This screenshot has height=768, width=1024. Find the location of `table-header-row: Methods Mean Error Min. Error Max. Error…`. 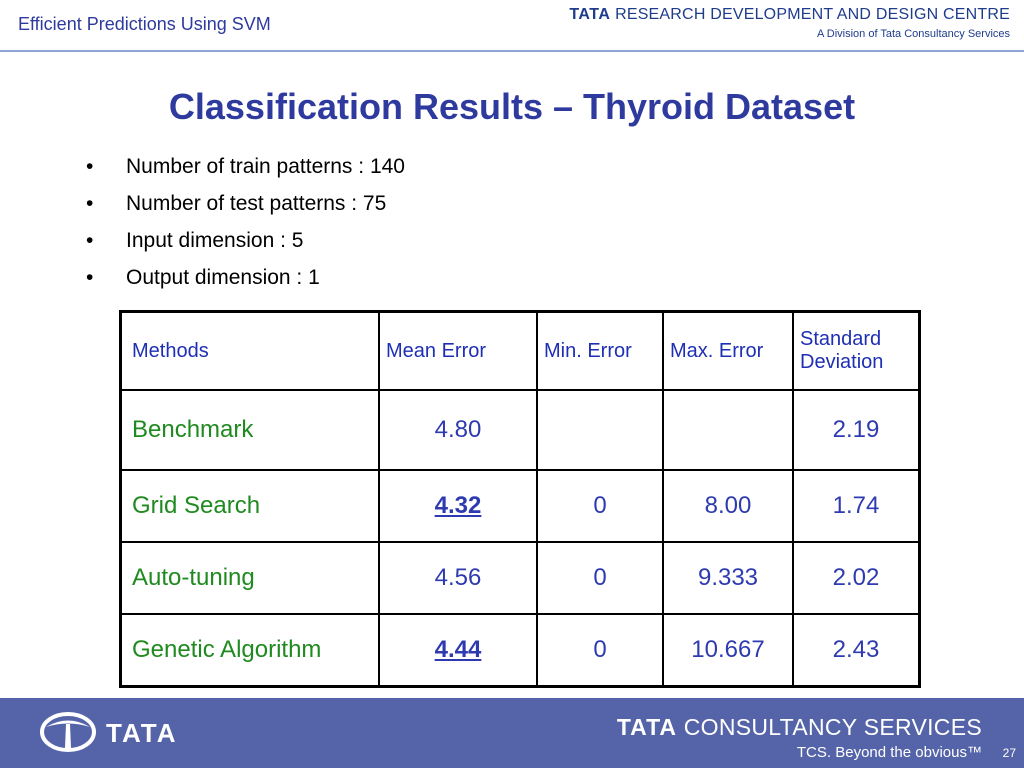

table-header-row: Methods Mean Error Min. Error Max. Error… is located at coordinates (520, 350).